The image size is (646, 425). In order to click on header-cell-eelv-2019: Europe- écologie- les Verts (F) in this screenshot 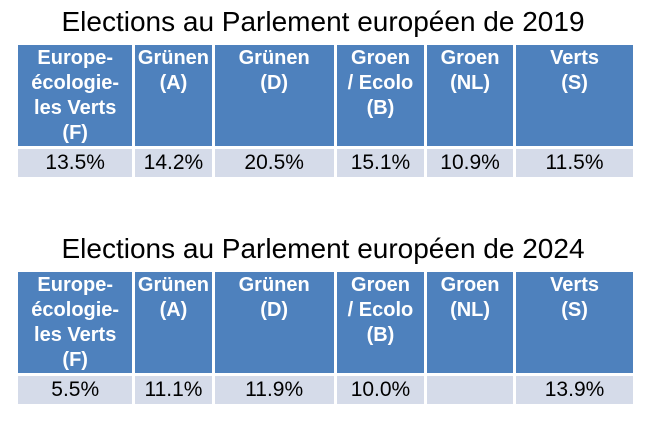, I will do `click(75, 95)`.